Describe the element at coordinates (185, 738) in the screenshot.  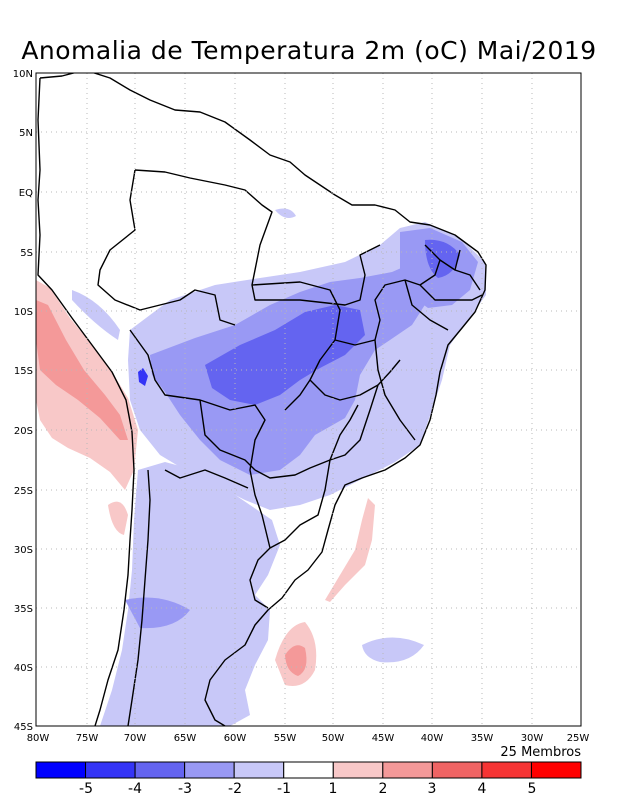
I see `lon-label: 65W` at that location.